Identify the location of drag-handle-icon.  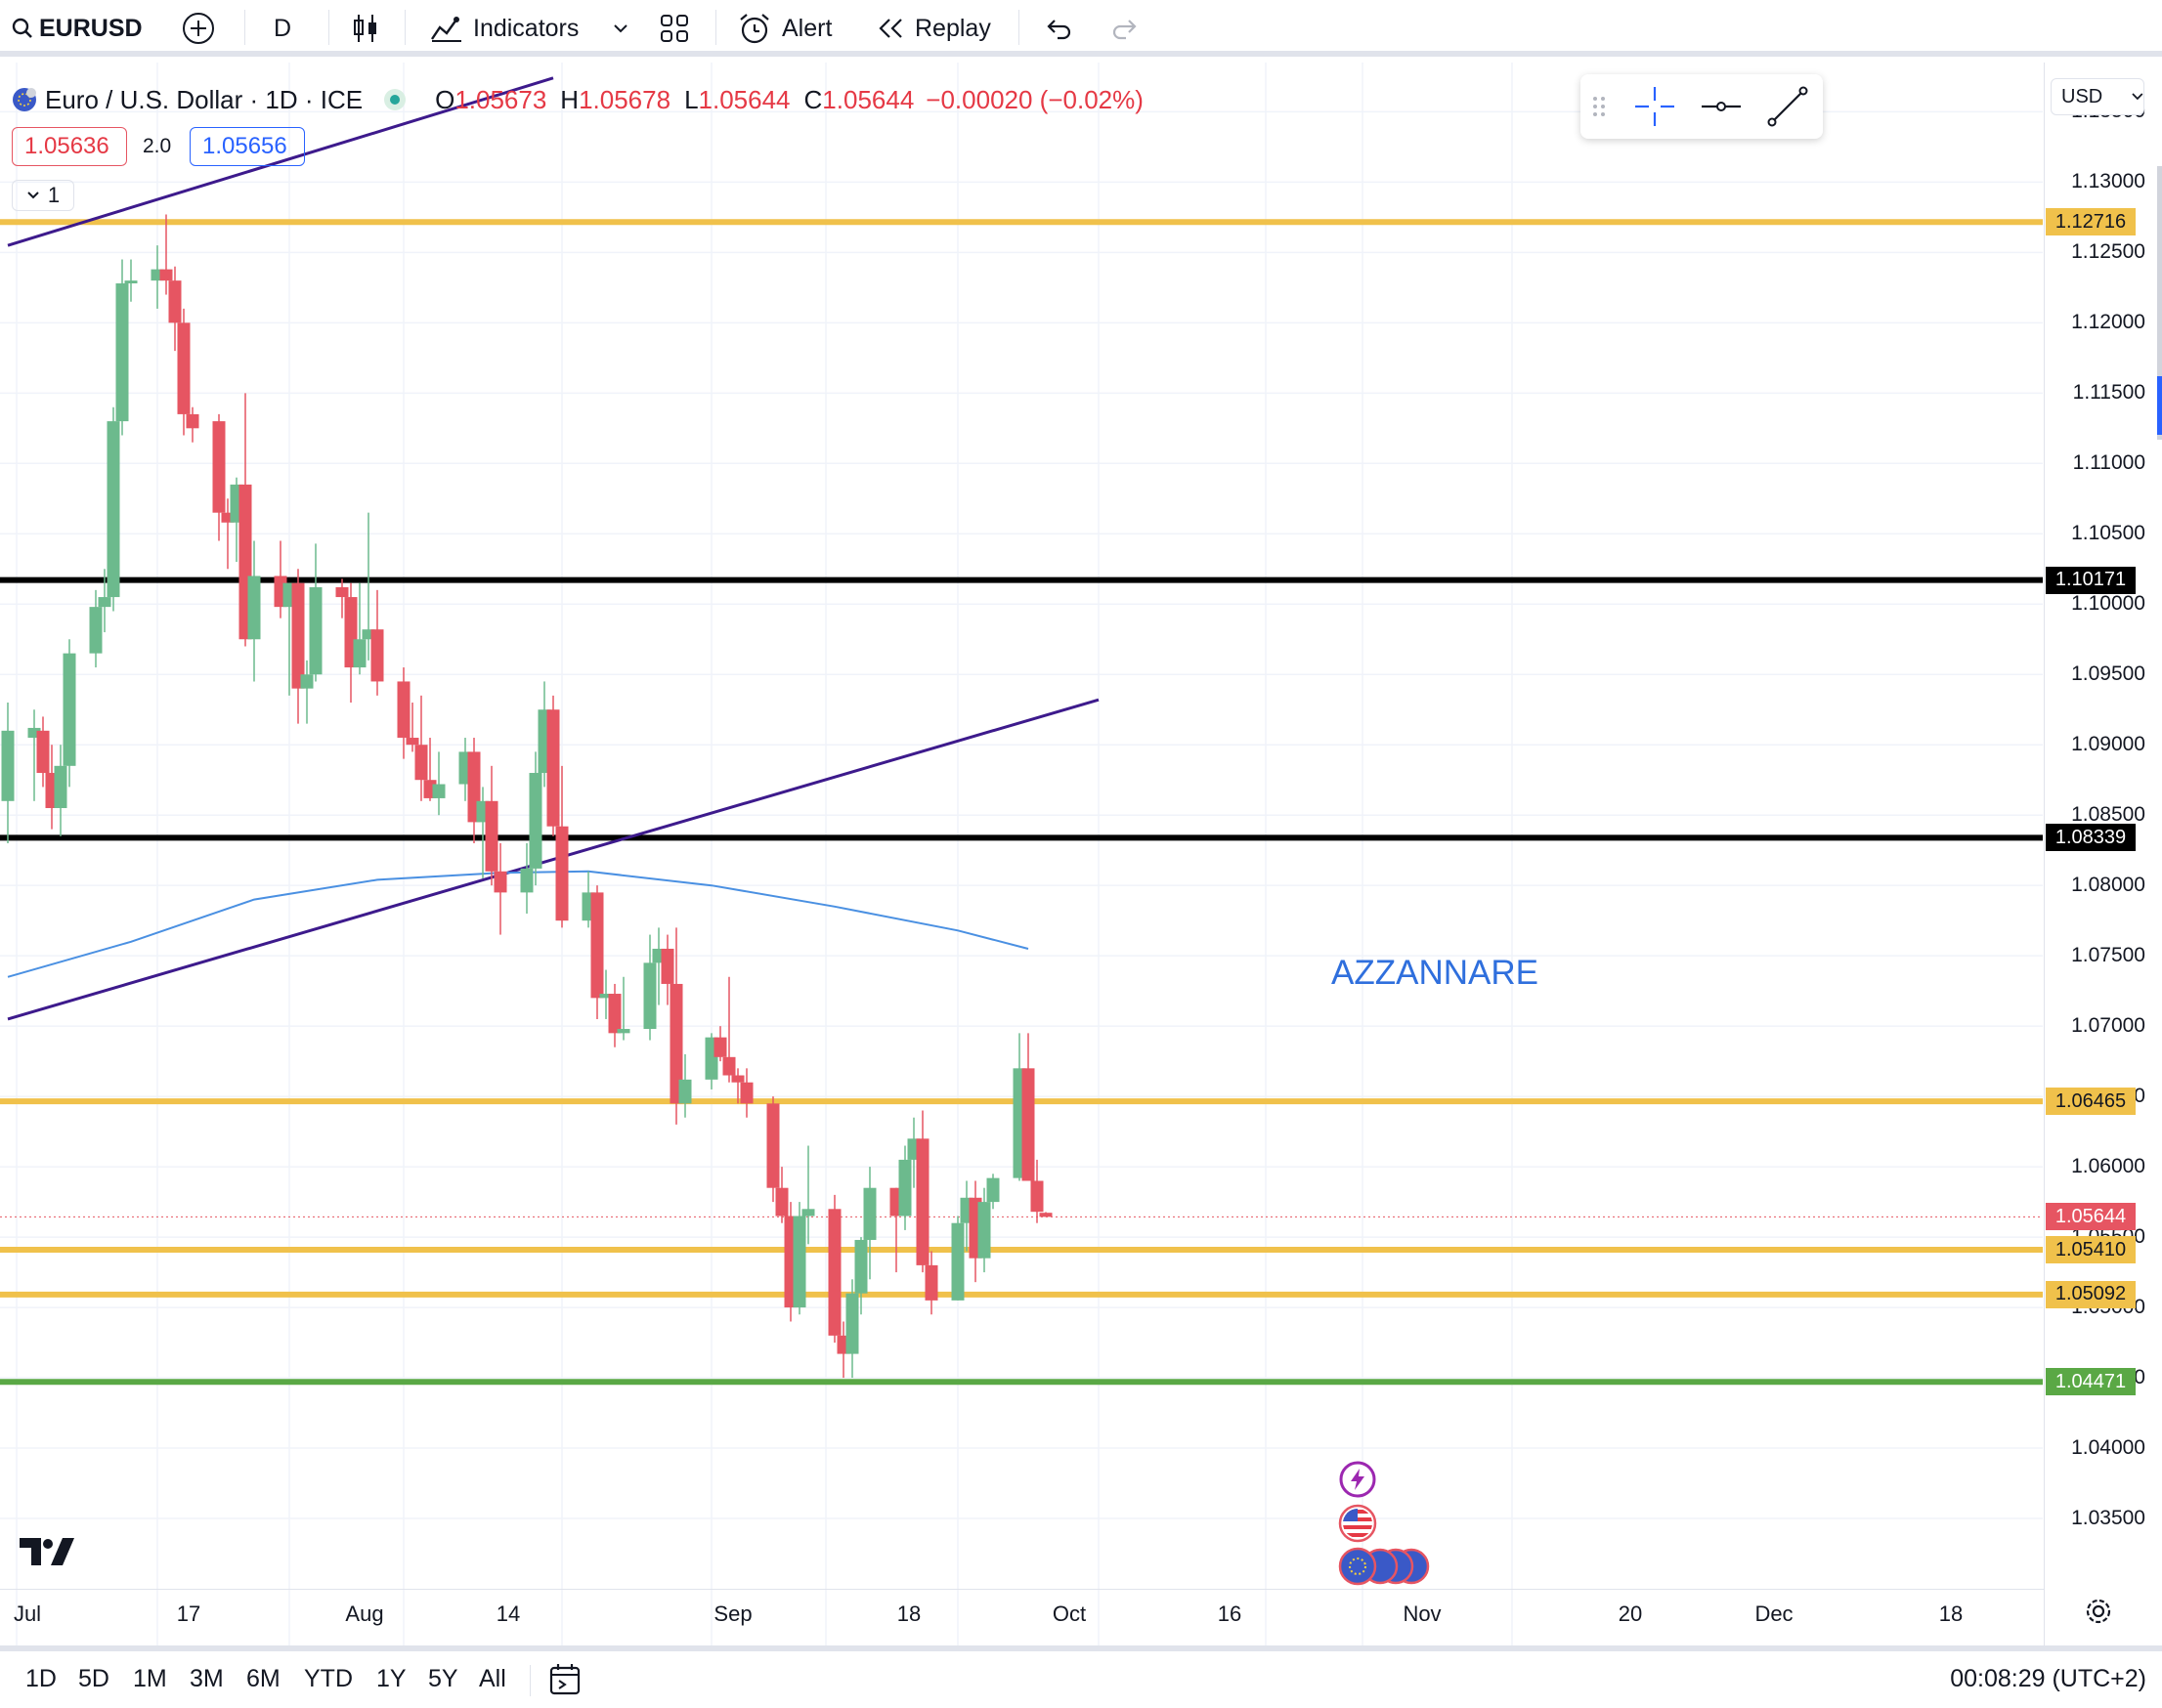
(1600, 106).